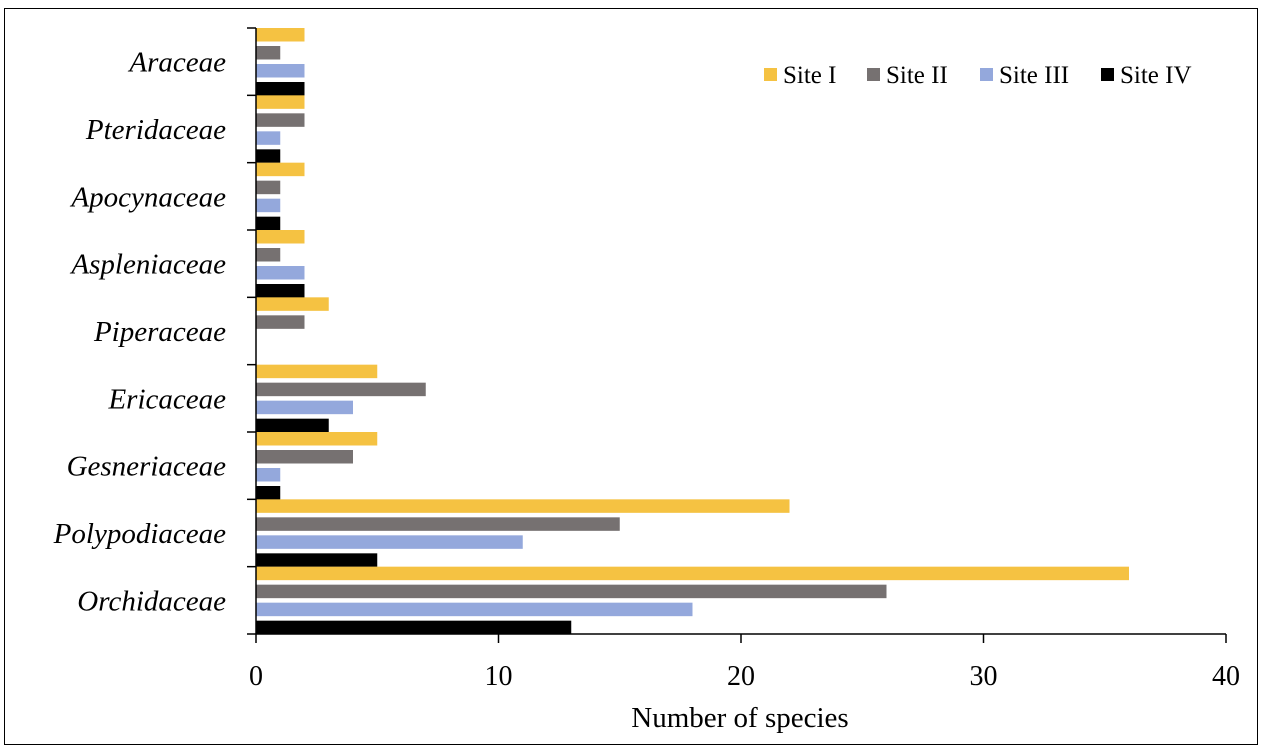  I want to click on legend-swatch-site-iii, so click(986, 74).